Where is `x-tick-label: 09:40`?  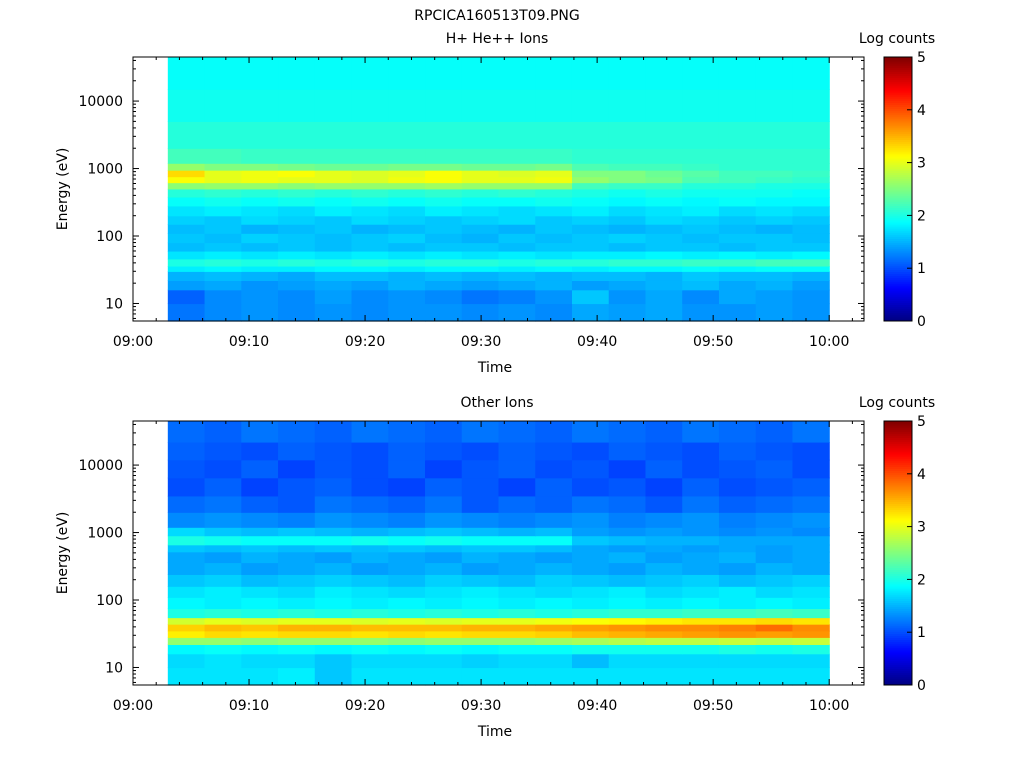
x-tick-label: 09:40 is located at coordinates (597, 342).